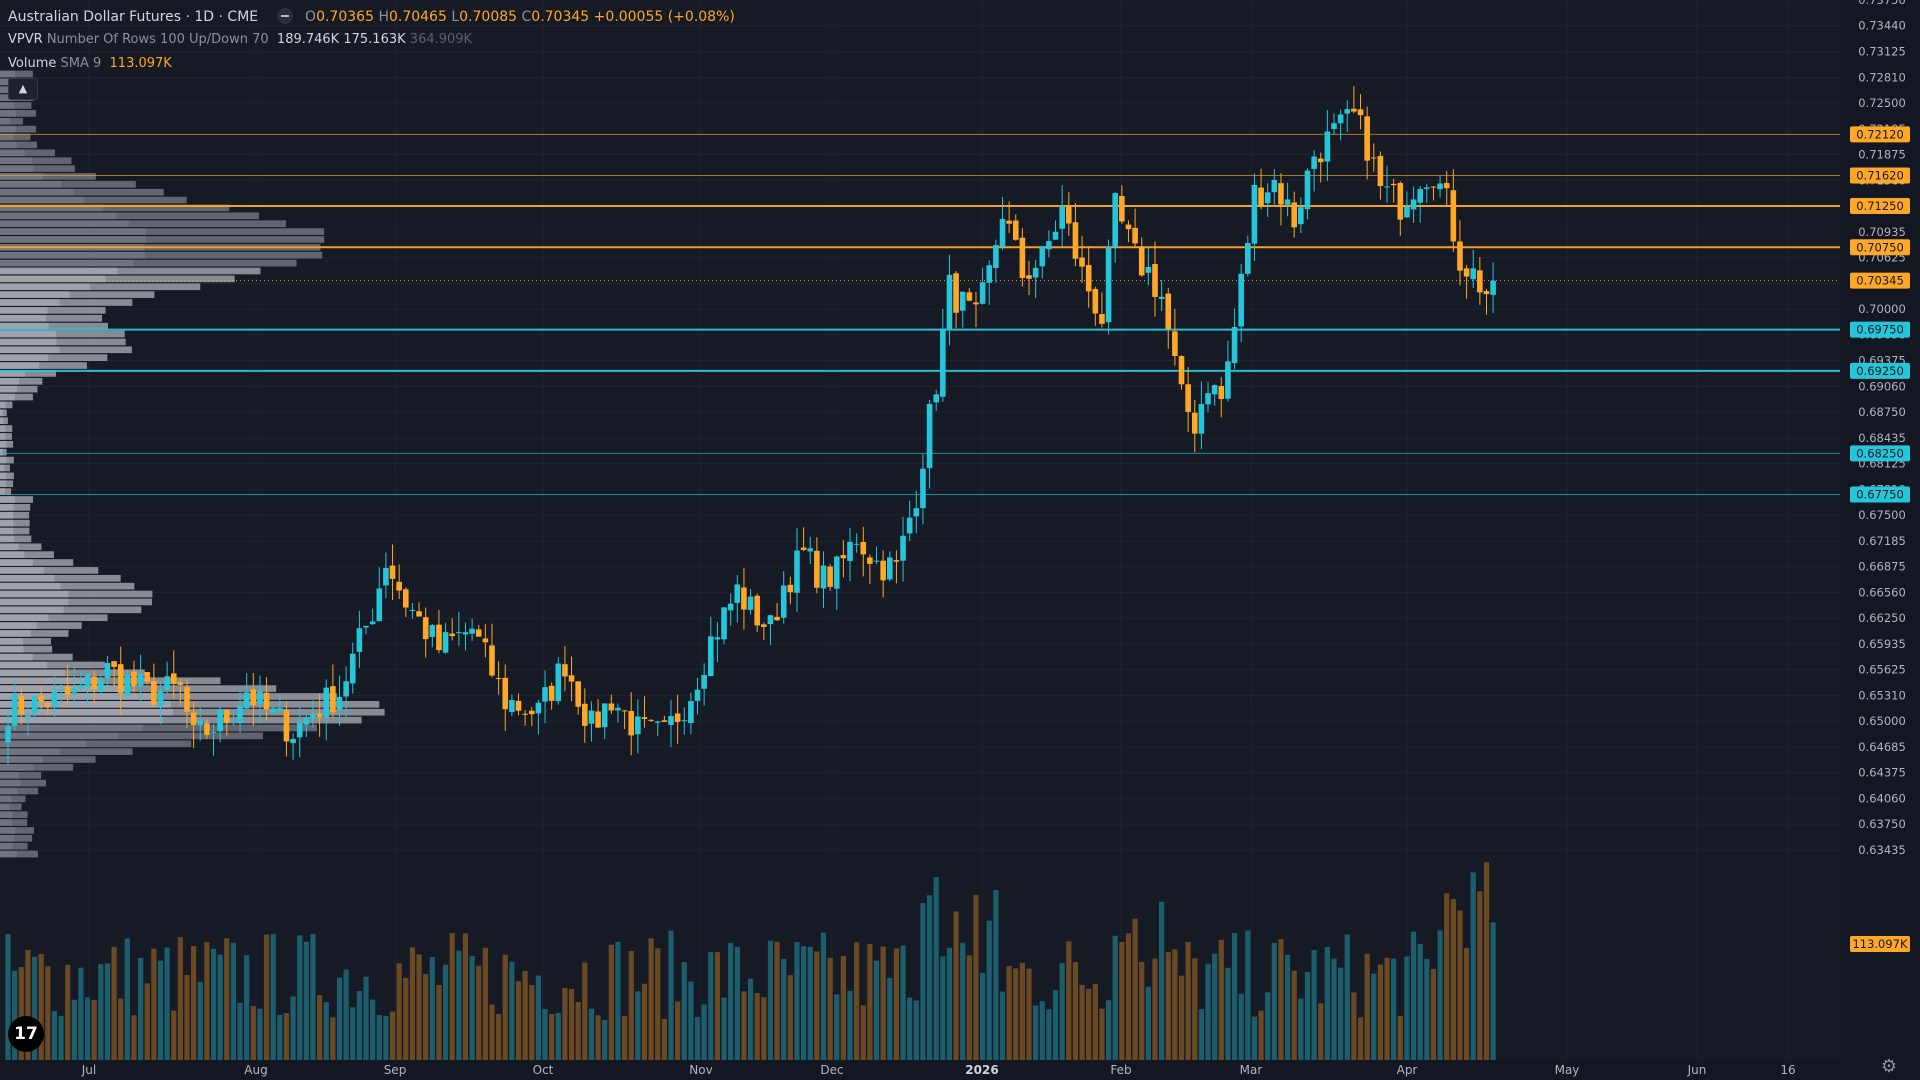 The height and width of the screenshot is (1080, 1920). Describe the element at coordinates (23, 89) in the screenshot. I see `chevron-up-icon: ▲` at that location.